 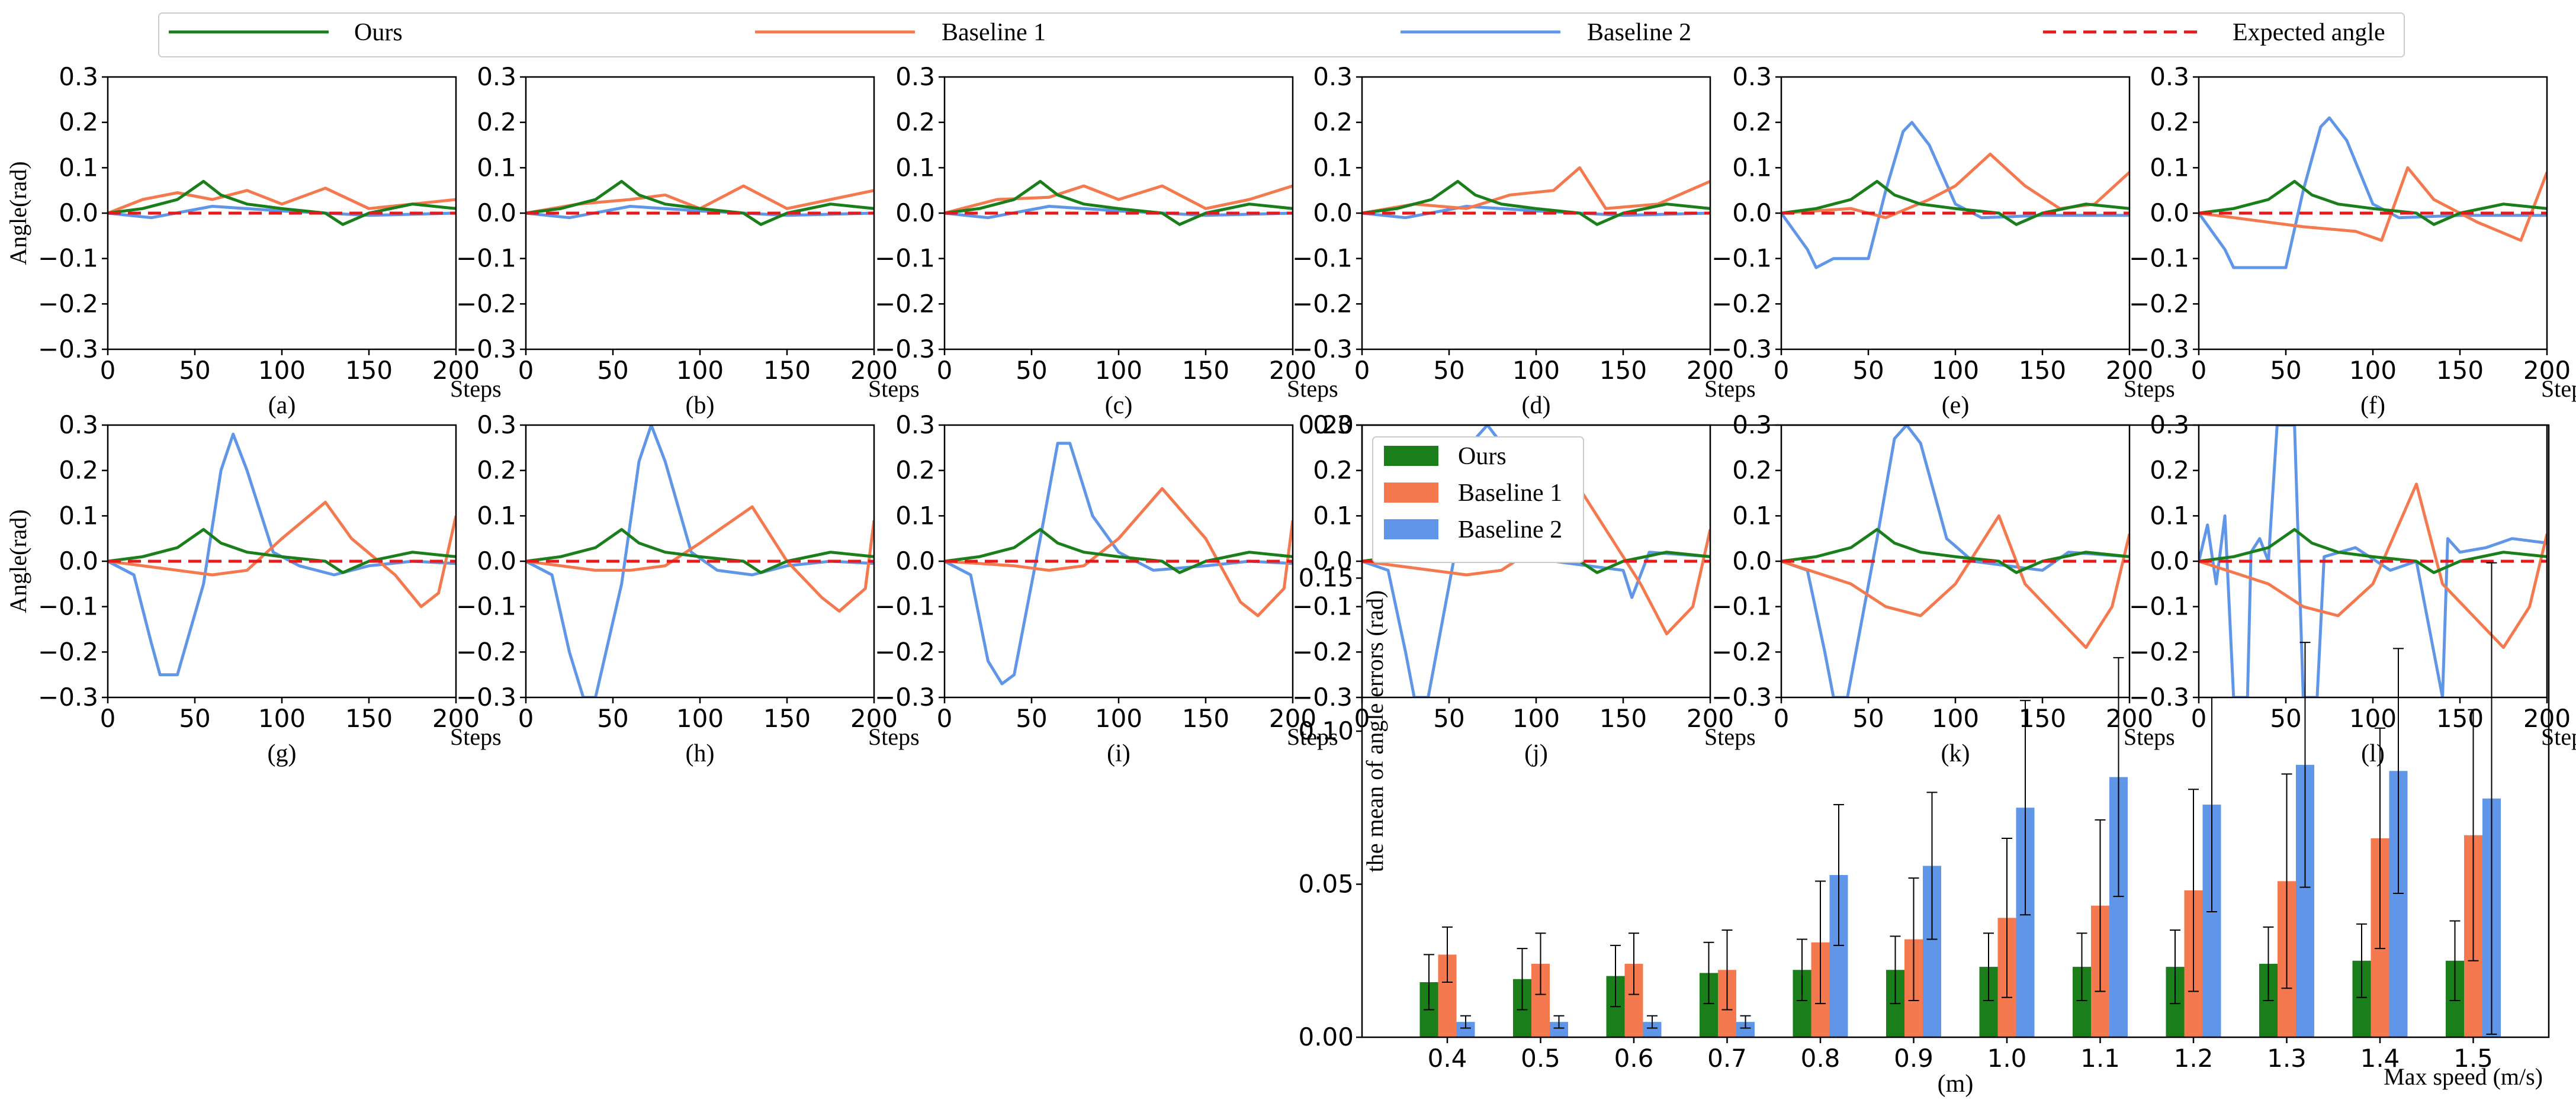 I want to click on panel-caption: (a), so click(x=282, y=405).